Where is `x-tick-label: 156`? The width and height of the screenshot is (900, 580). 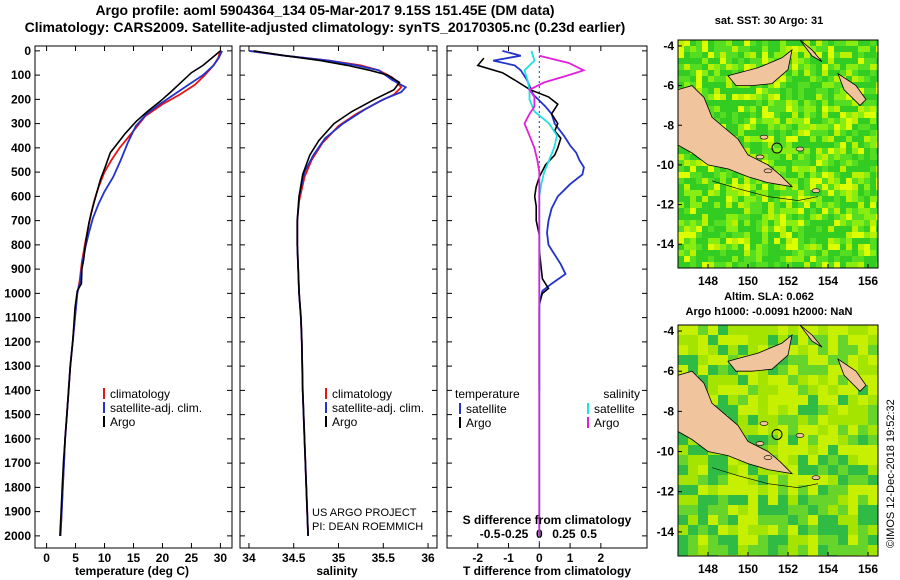 x-tick-label: 156 is located at coordinates (868, 569).